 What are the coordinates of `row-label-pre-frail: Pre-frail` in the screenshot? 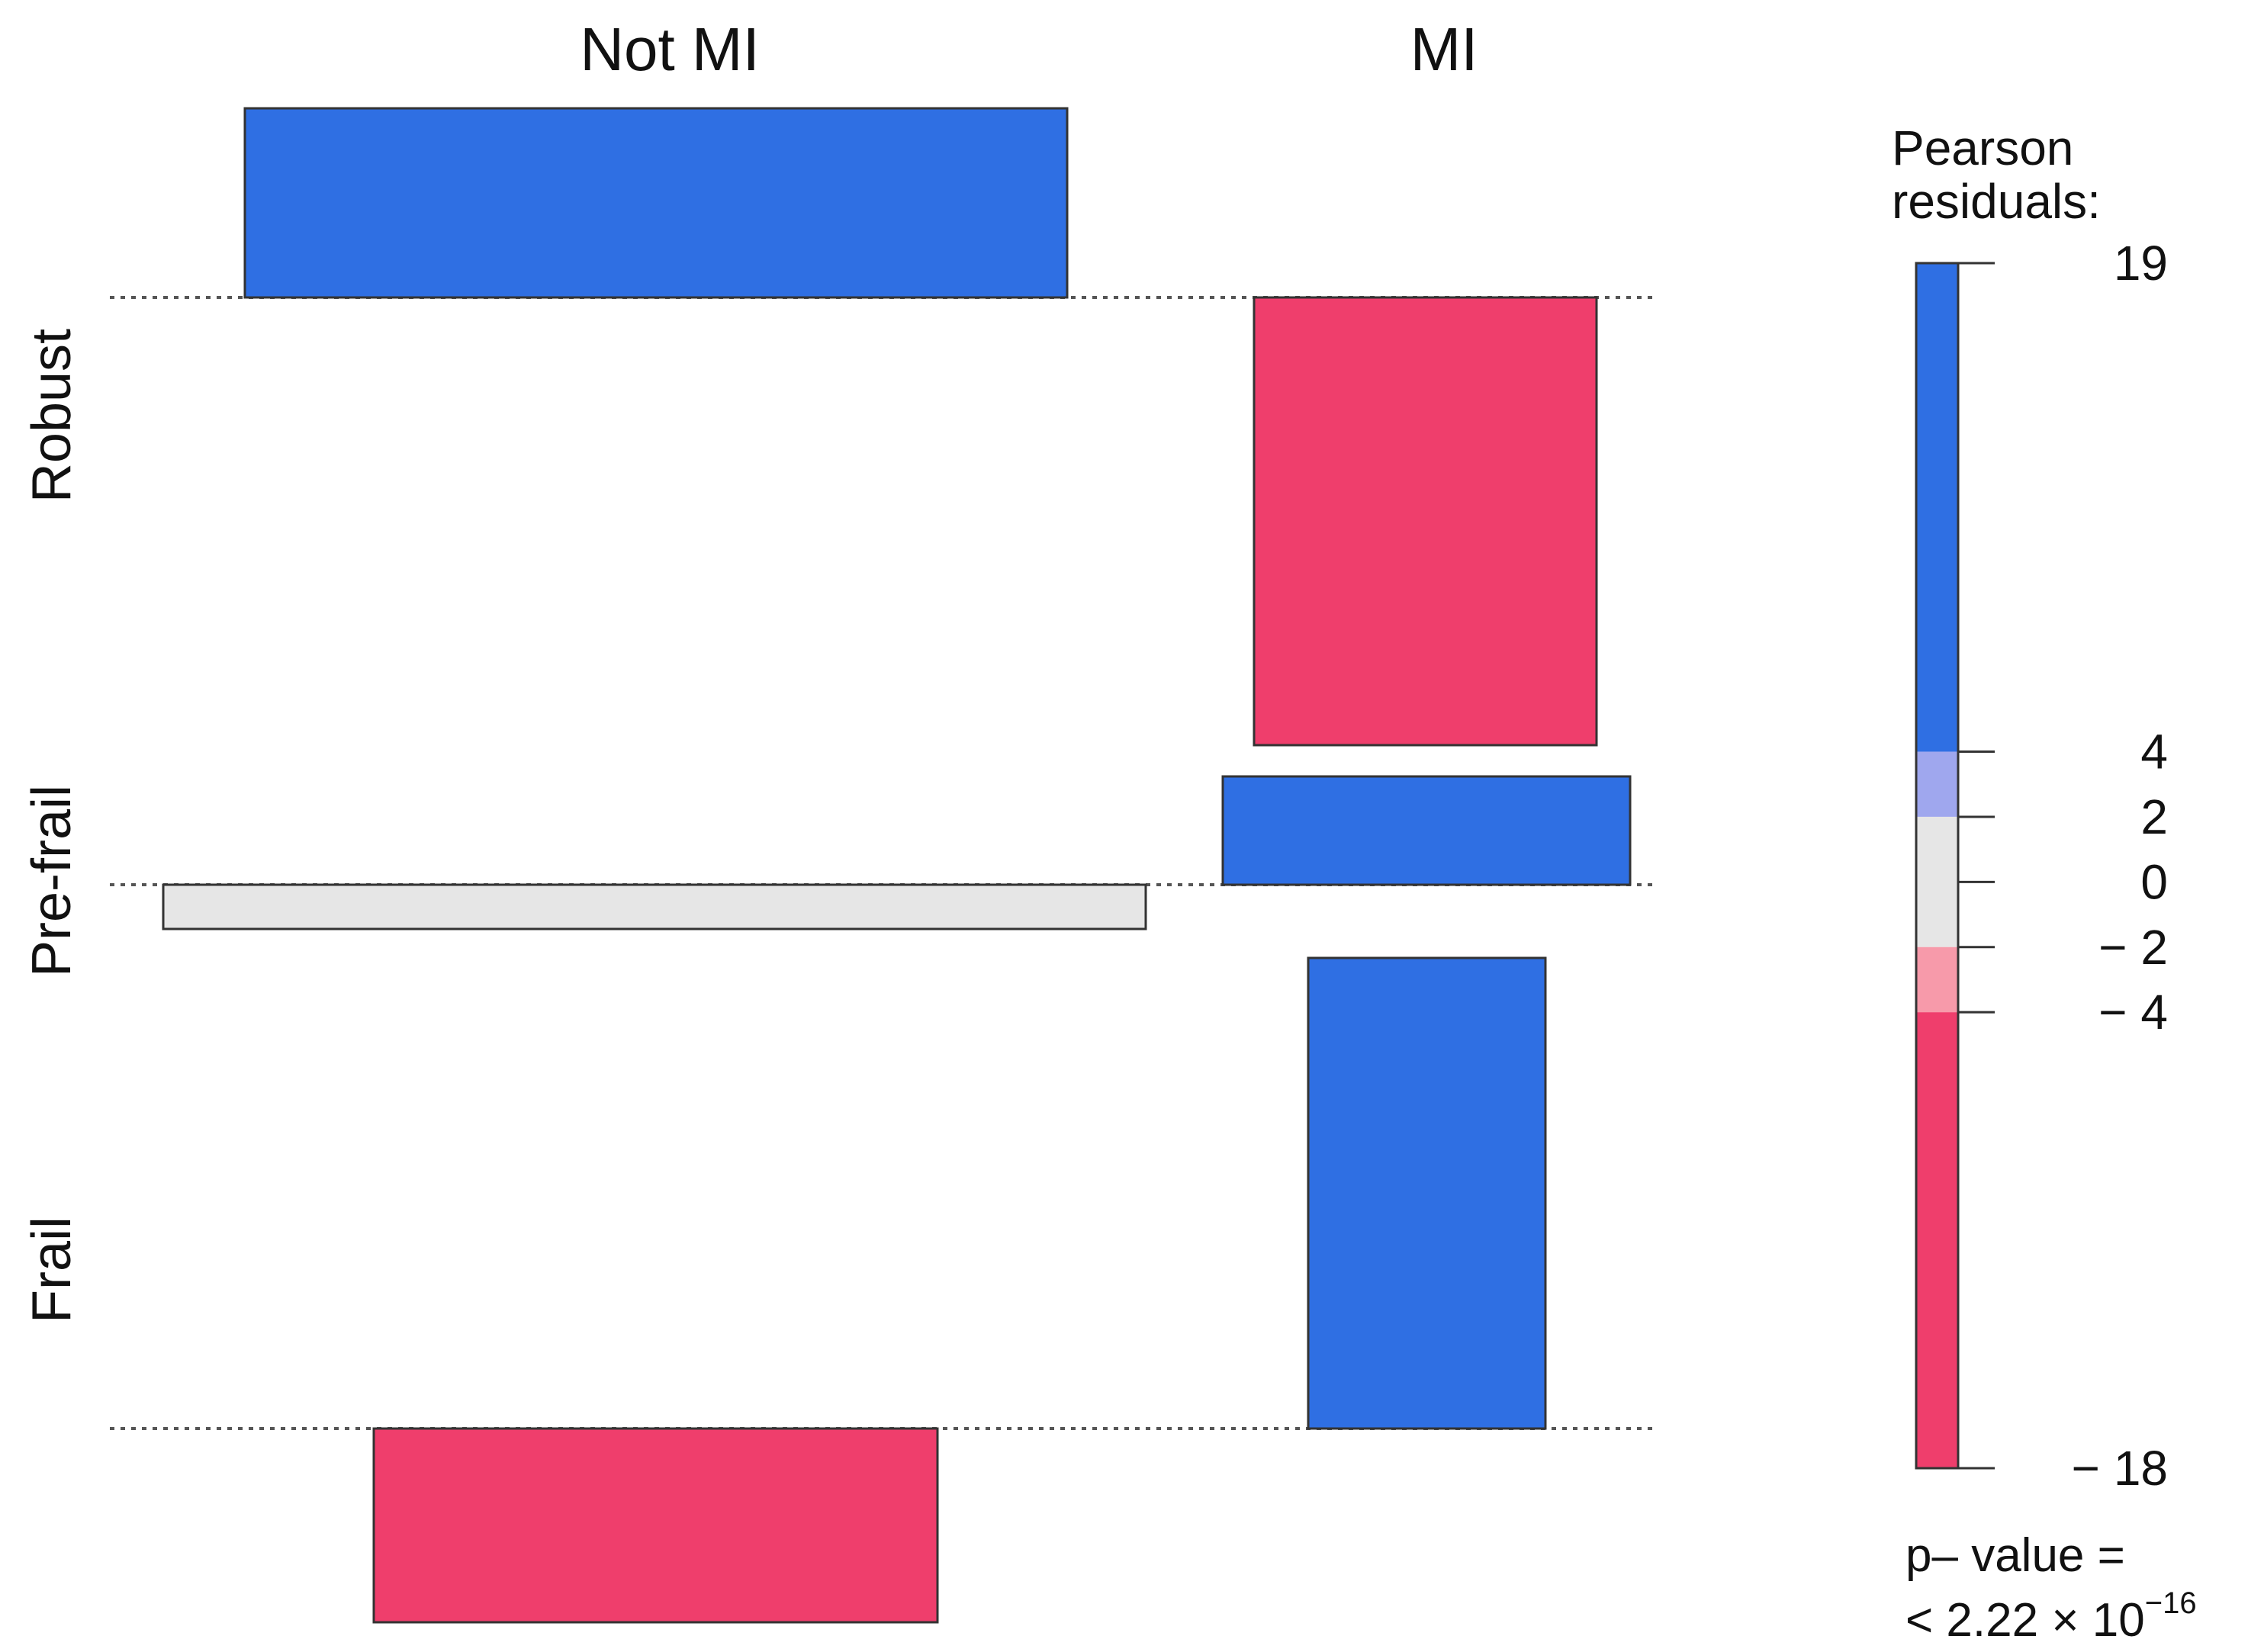 It's located at (51, 881).